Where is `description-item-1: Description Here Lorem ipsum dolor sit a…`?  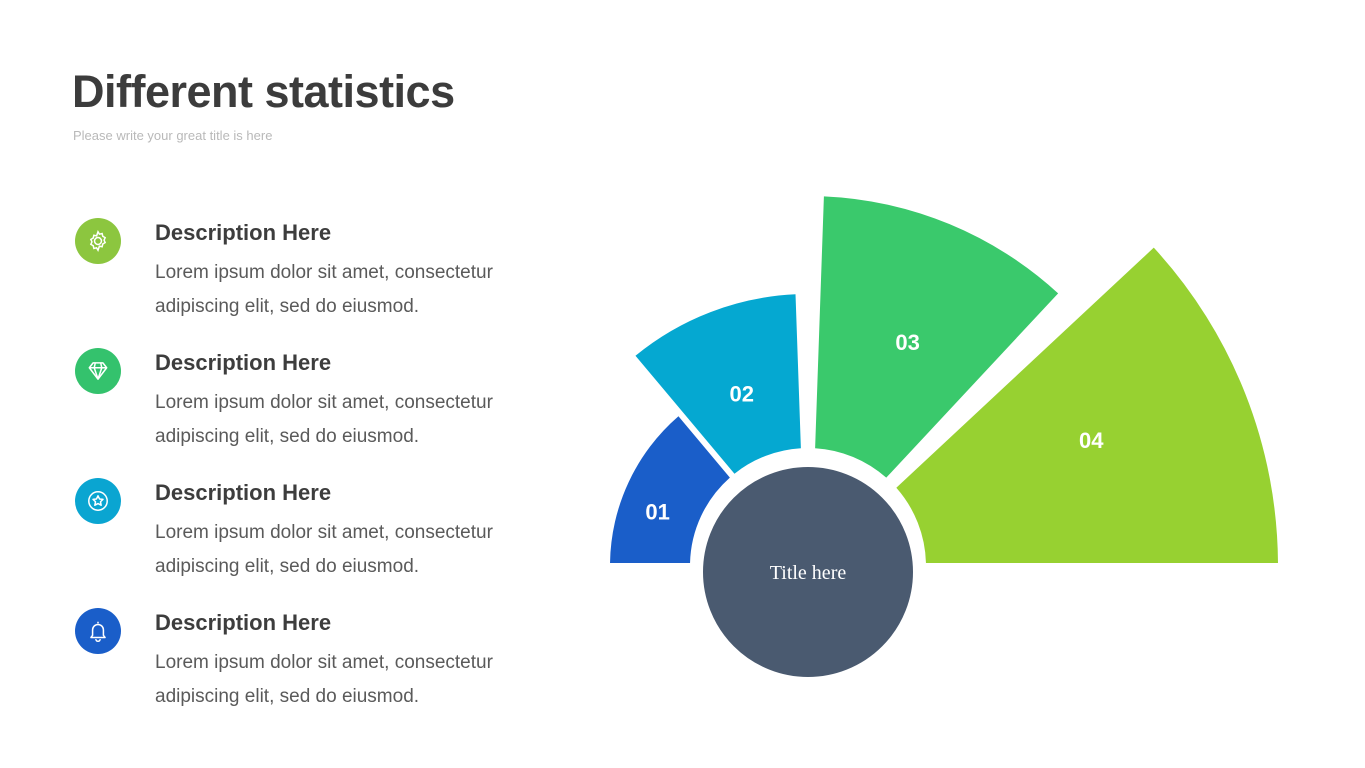 description-item-1: Description Here Lorem ipsum dolor sit a… is located at coordinates (305, 273).